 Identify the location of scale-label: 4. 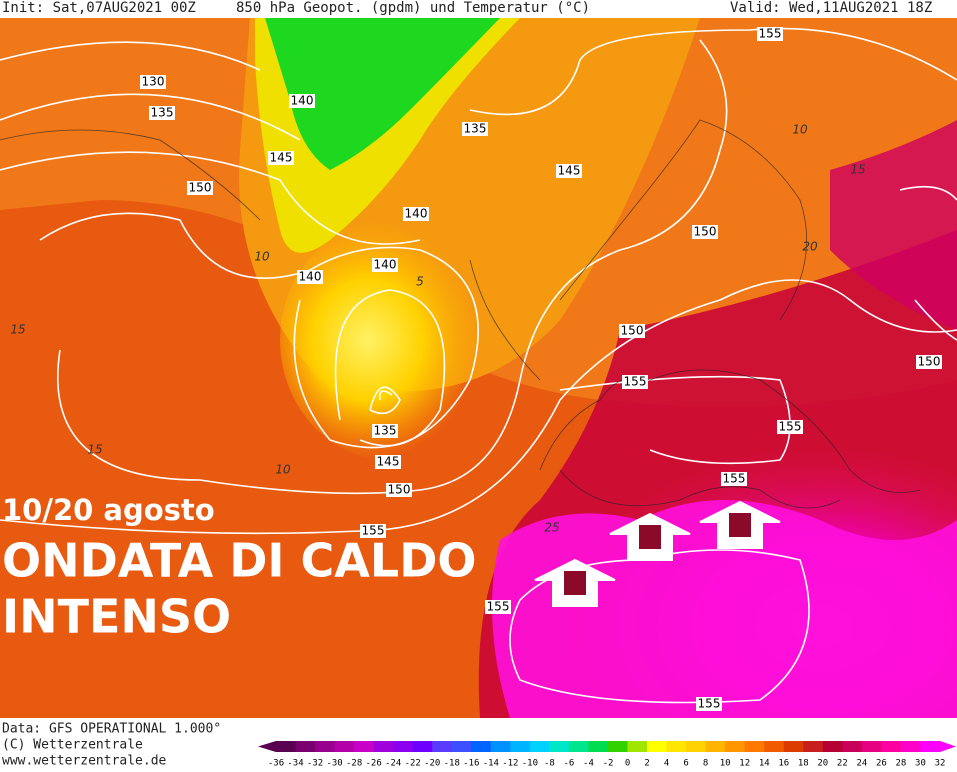
(666, 764).